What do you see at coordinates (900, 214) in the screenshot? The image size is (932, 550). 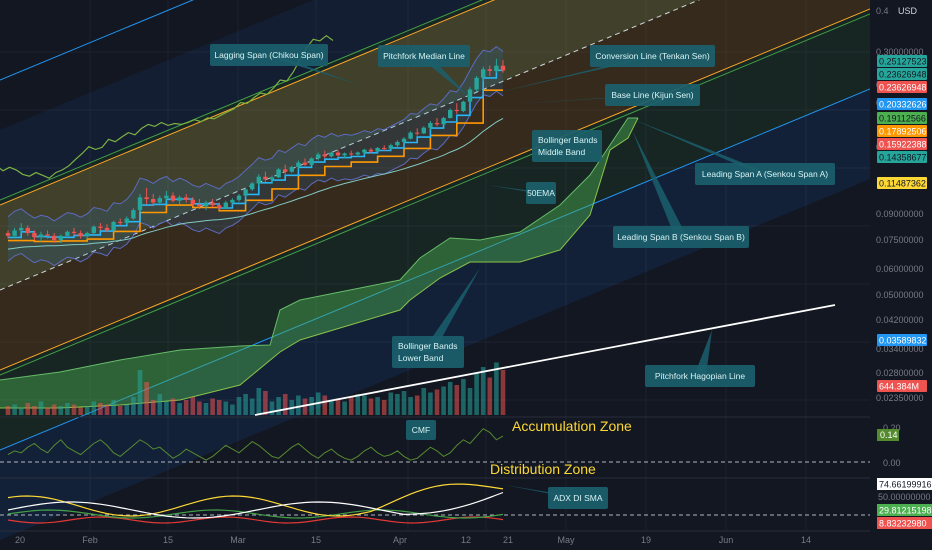 I see `price-tick-label: 0.09000000` at bounding box center [900, 214].